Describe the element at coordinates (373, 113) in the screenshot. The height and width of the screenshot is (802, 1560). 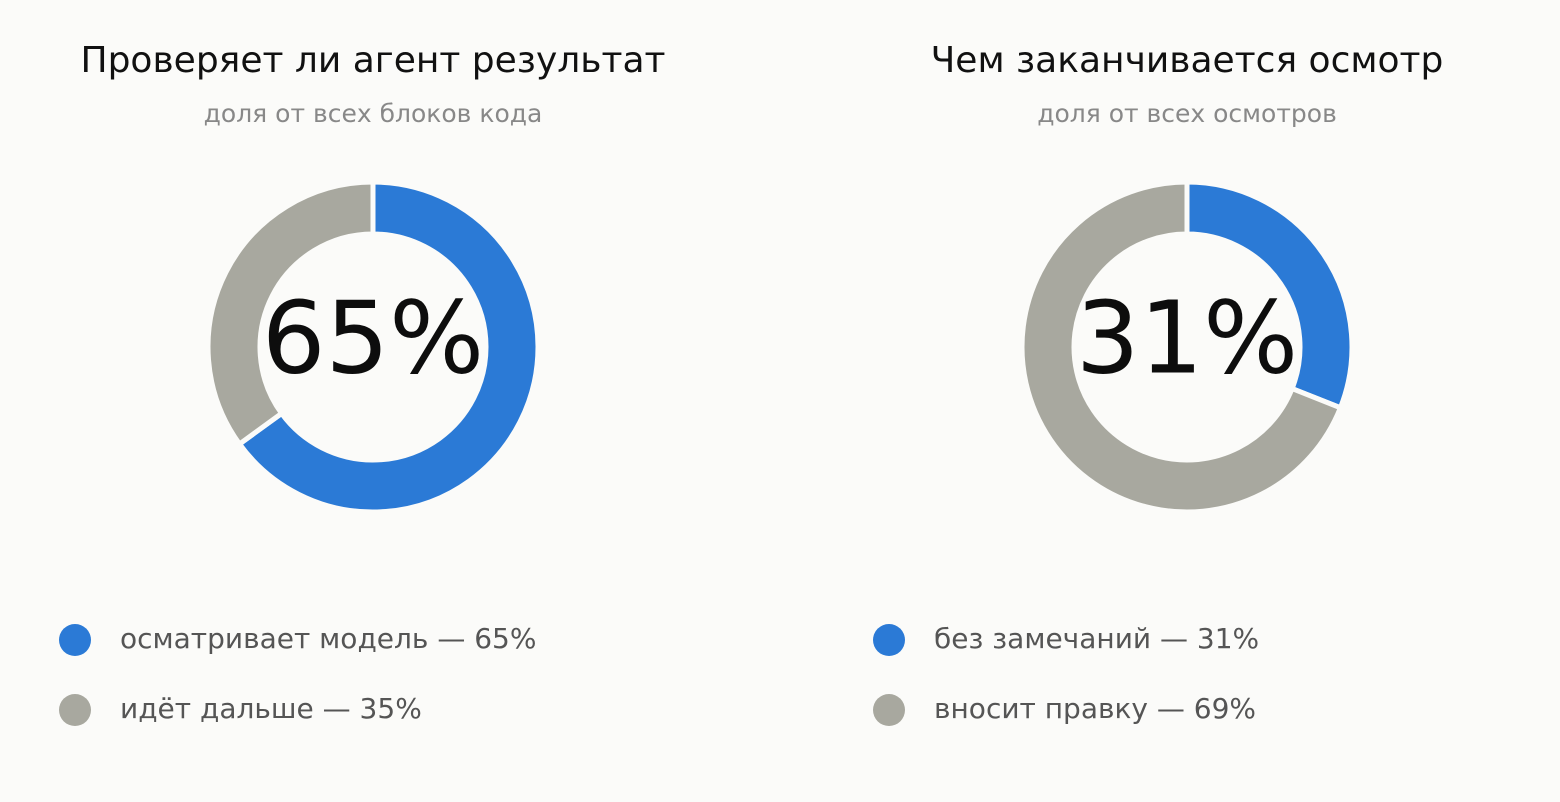
I see `chart-subtitle: доля от всех блоков кода` at that location.